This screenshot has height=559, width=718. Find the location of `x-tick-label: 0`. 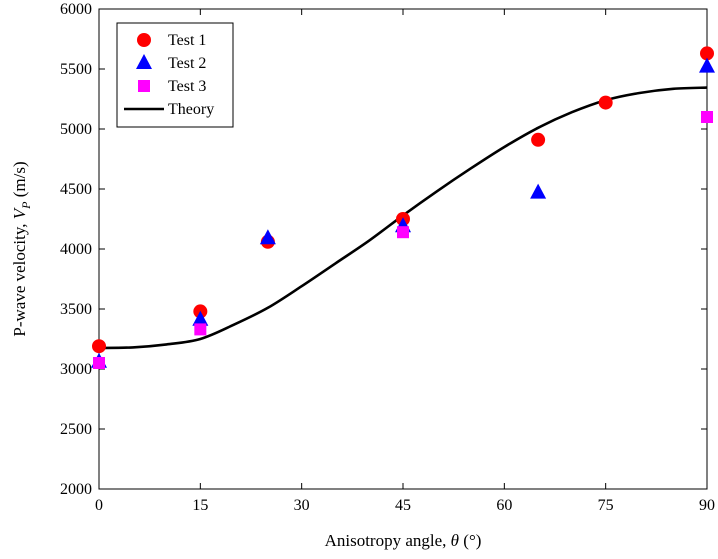

x-tick-label: 0 is located at coordinates (99, 505).